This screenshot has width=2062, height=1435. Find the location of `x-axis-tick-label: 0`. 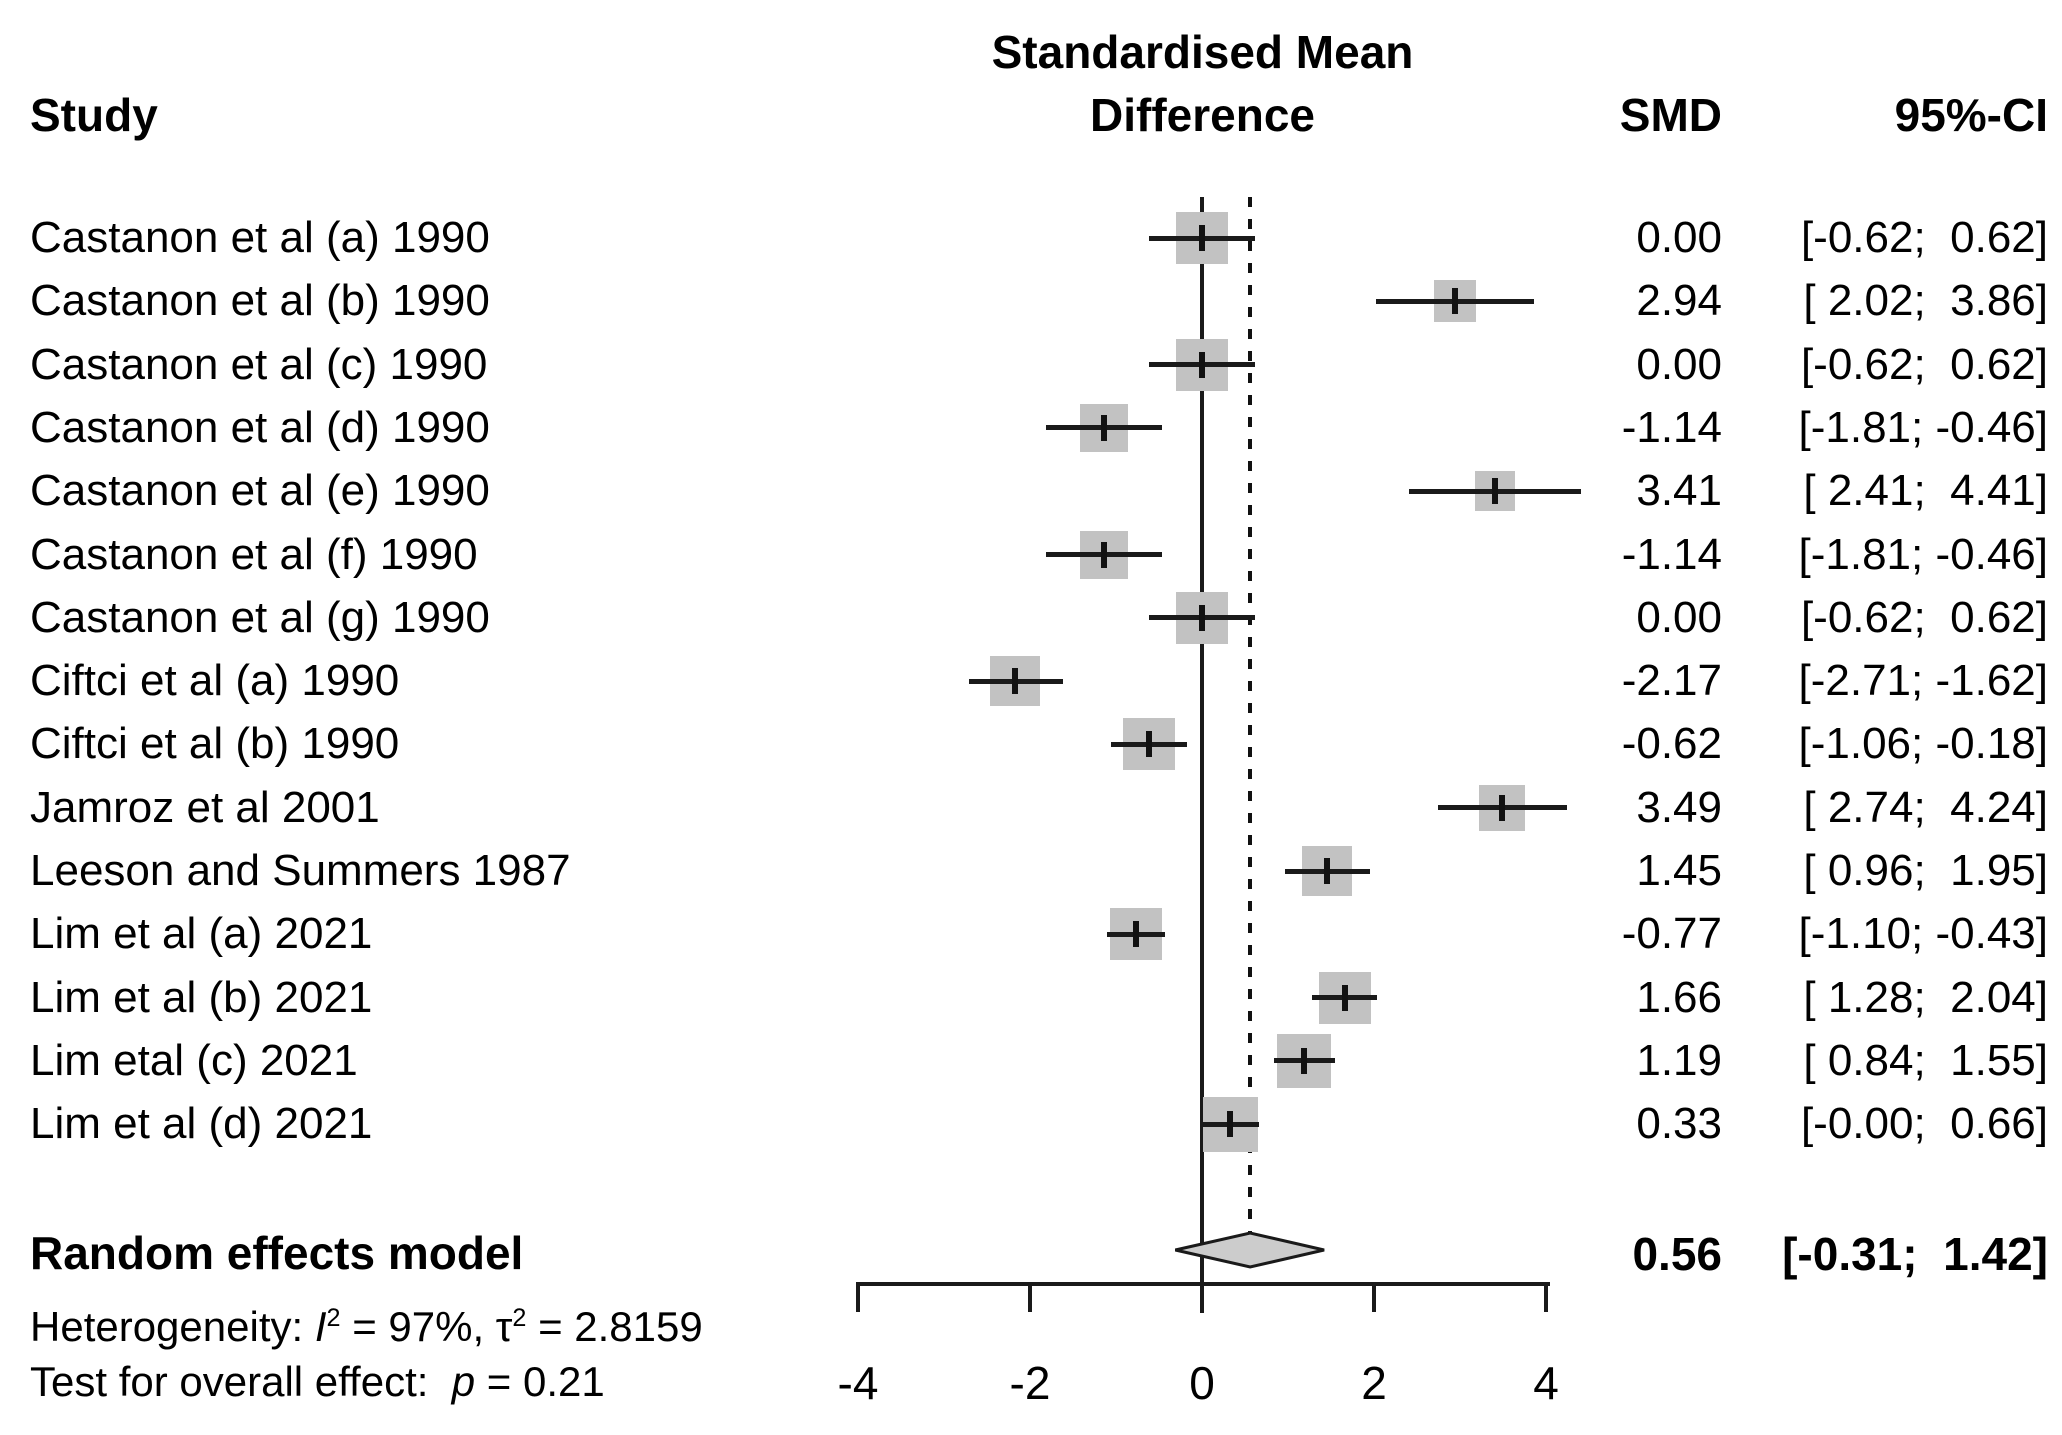

x-axis-tick-label: 0 is located at coordinates (1202, 1383).